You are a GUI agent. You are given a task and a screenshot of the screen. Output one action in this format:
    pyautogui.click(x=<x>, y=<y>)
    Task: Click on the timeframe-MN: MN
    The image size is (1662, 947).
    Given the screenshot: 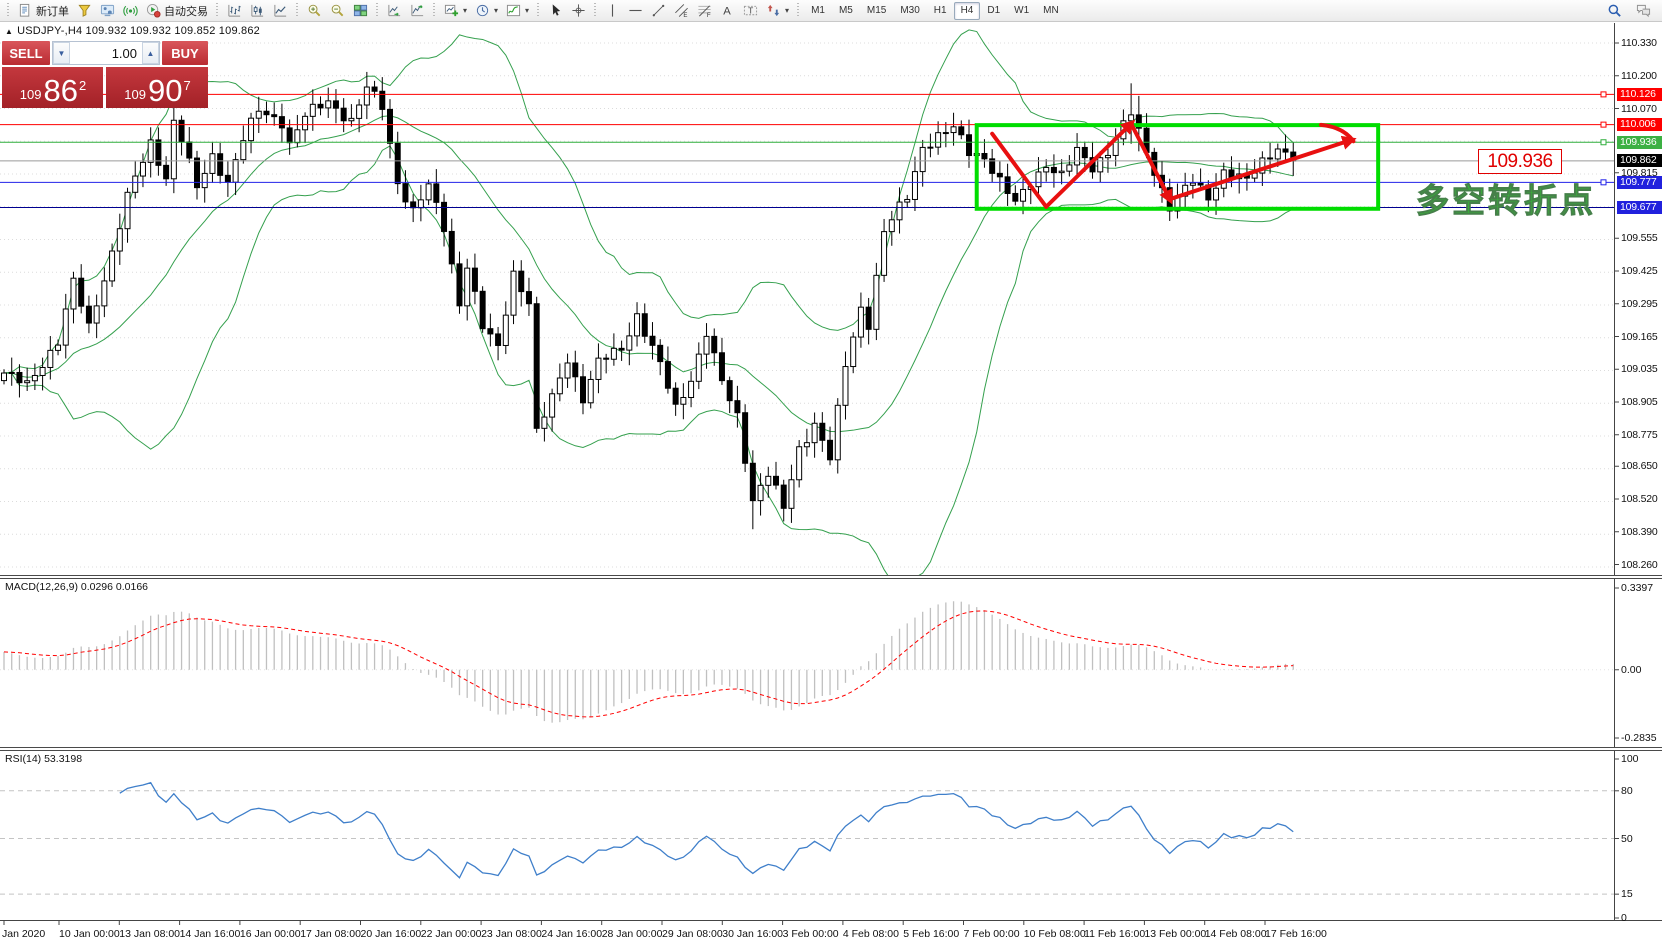 What is the action you would take?
    pyautogui.click(x=1051, y=10)
    